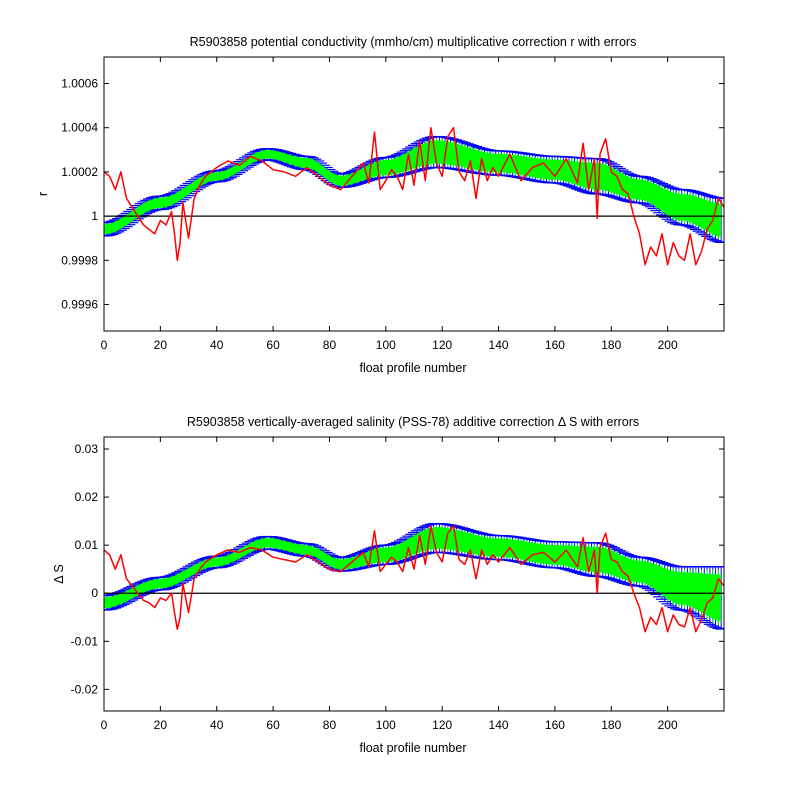  I want to click on y-tick-label: 1.0002, so click(79, 172).